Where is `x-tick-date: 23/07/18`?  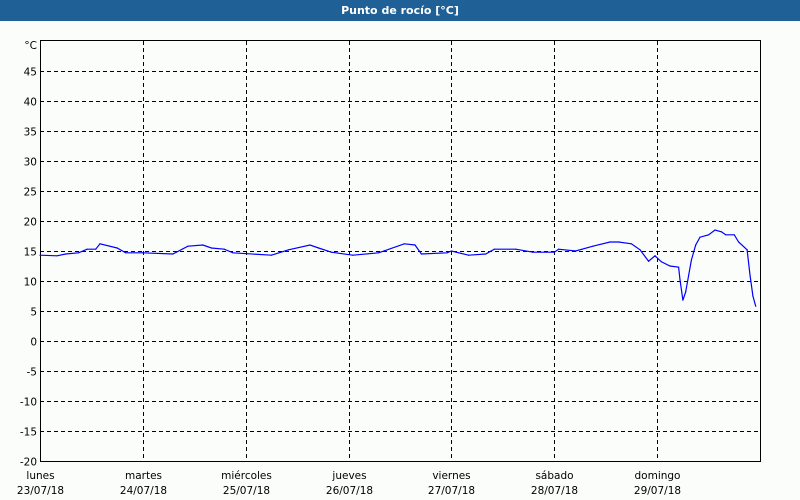
x-tick-date: 23/07/18 is located at coordinates (40, 491).